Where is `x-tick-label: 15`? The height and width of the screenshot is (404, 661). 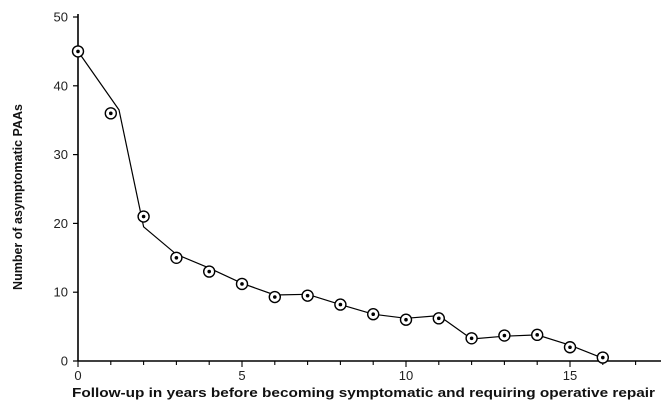
x-tick-label: 15 is located at coordinates (570, 375).